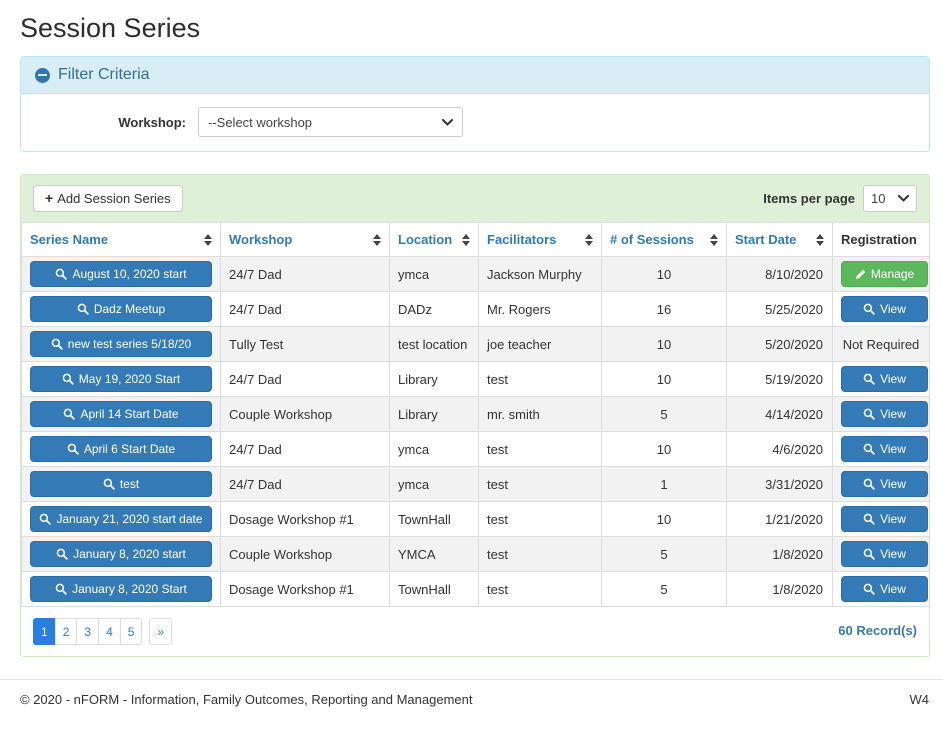  What do you see at coordinates (664, 239) in the screenshot?
I see `column-header-sessions: # of Sessions` at bounding box center [664, 239].